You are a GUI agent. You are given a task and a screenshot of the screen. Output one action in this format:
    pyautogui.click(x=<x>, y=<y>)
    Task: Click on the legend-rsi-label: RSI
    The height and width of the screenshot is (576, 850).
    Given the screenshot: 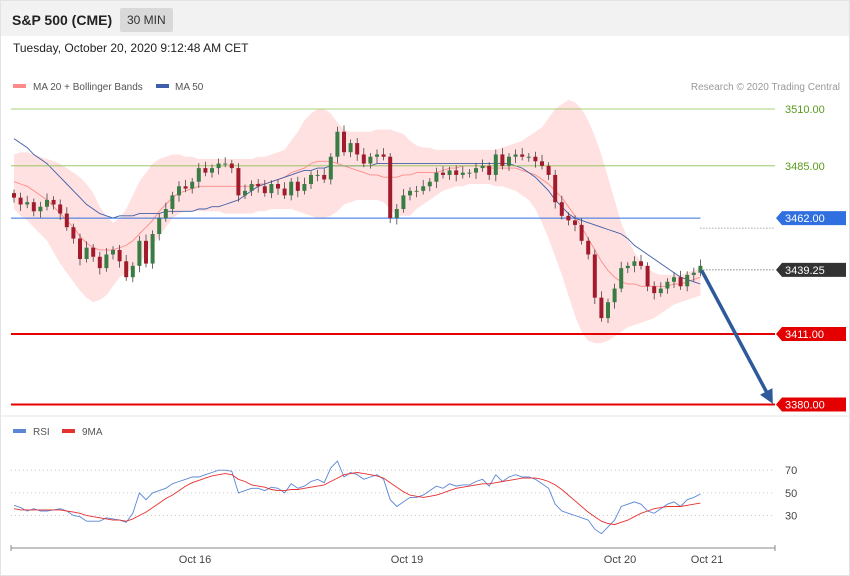 What is the action you would take?
    pyautogui.click(x=41, y=432)
    